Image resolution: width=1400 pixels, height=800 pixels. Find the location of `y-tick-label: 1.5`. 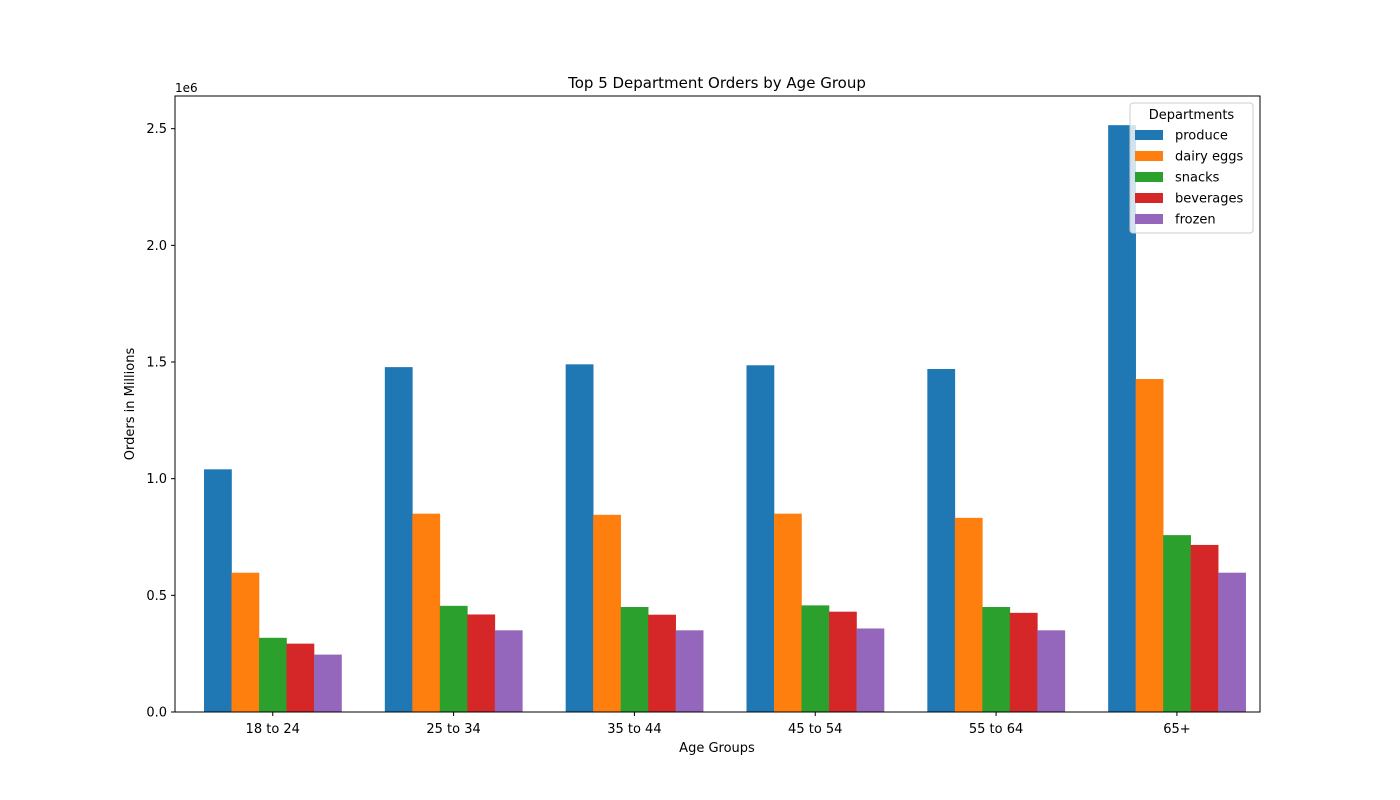

y-tick-label: 1.5 is located at coordinates (156, 363).